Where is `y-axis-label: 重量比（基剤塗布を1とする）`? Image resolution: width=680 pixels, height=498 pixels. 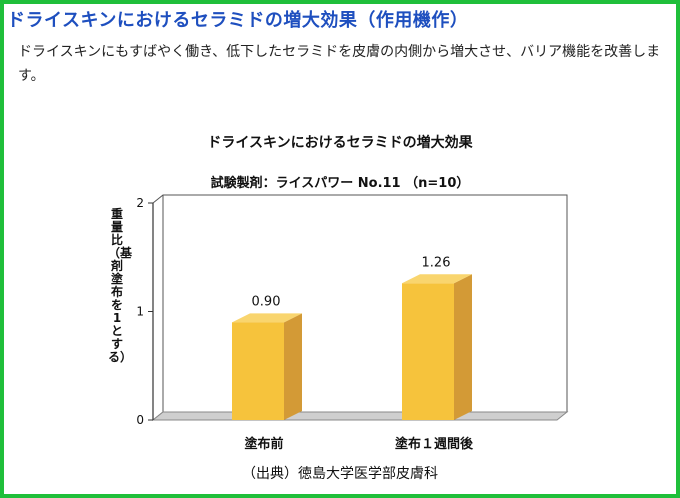 y-axis-label: 重量比（基剤塗布を1とする） is located at coordinates (120, 285).